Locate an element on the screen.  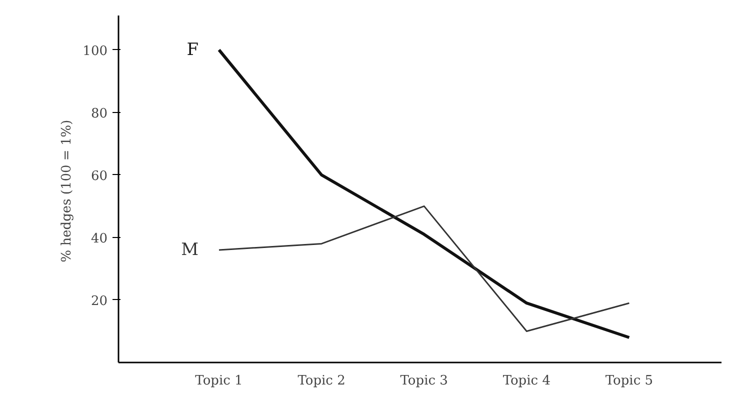
x-tick-label: Topic 5 is located at coordinates (629, 381).